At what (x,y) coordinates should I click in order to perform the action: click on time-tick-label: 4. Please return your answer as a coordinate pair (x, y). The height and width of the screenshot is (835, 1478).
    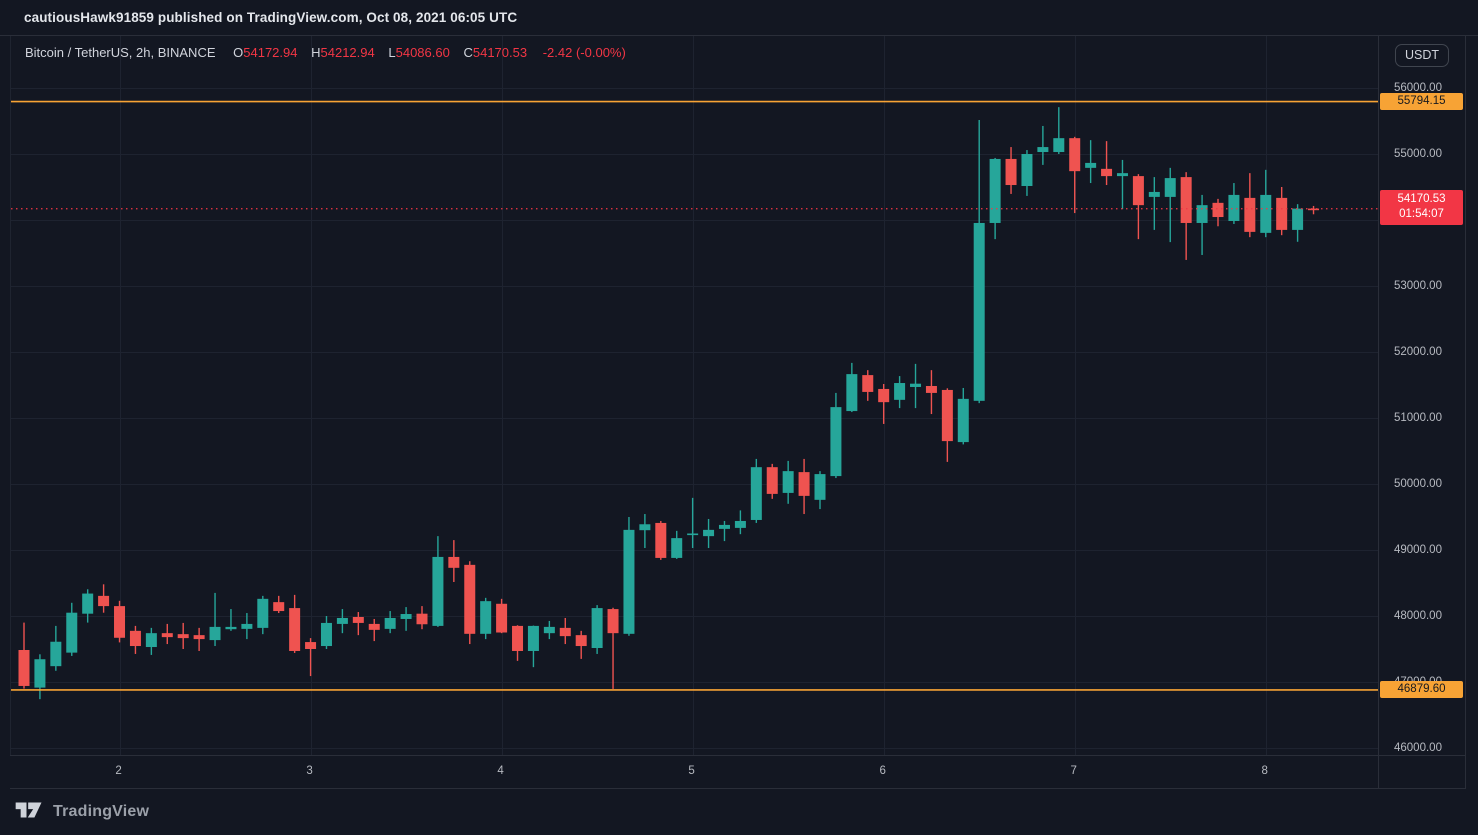
    Looking at the image, I should click on (500, 771).